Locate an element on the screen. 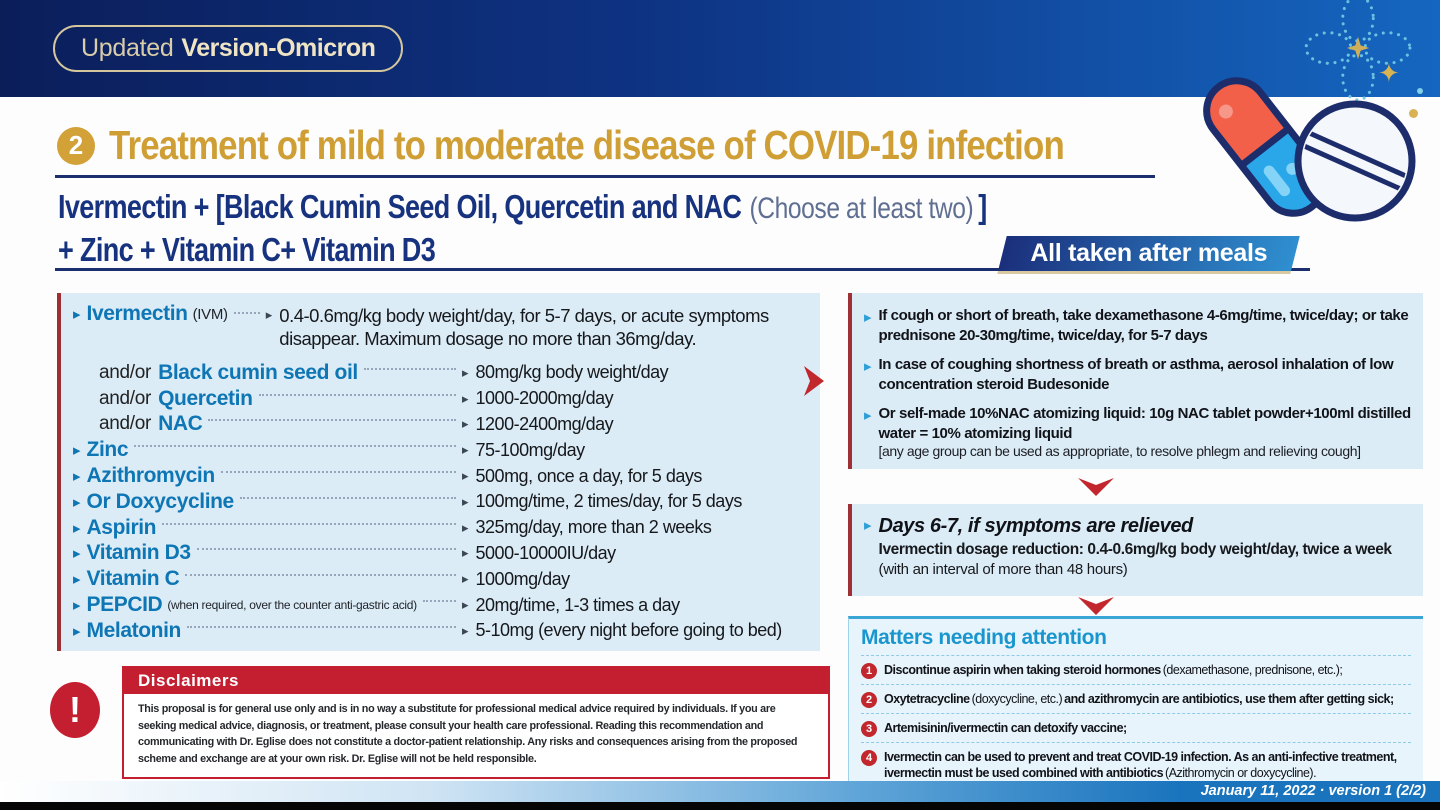  medication-row: ▸ Zinc ▸ 75-100mg/day is located at coordinates (329, 450).